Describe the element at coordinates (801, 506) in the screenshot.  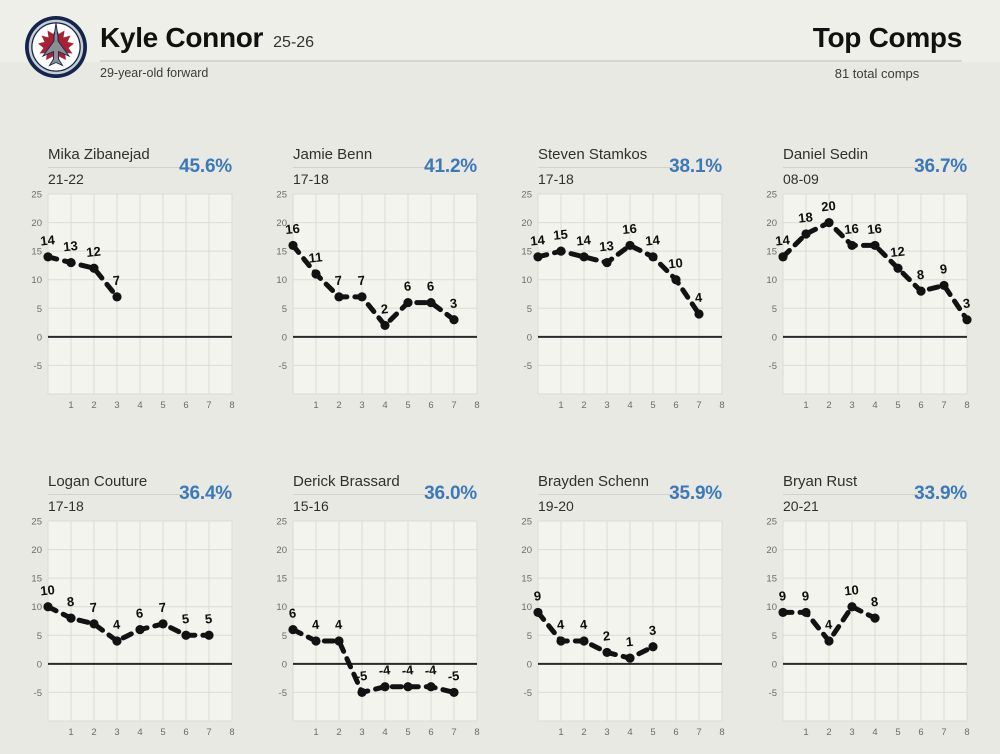
I see `comp-season: 20-21` at that location.